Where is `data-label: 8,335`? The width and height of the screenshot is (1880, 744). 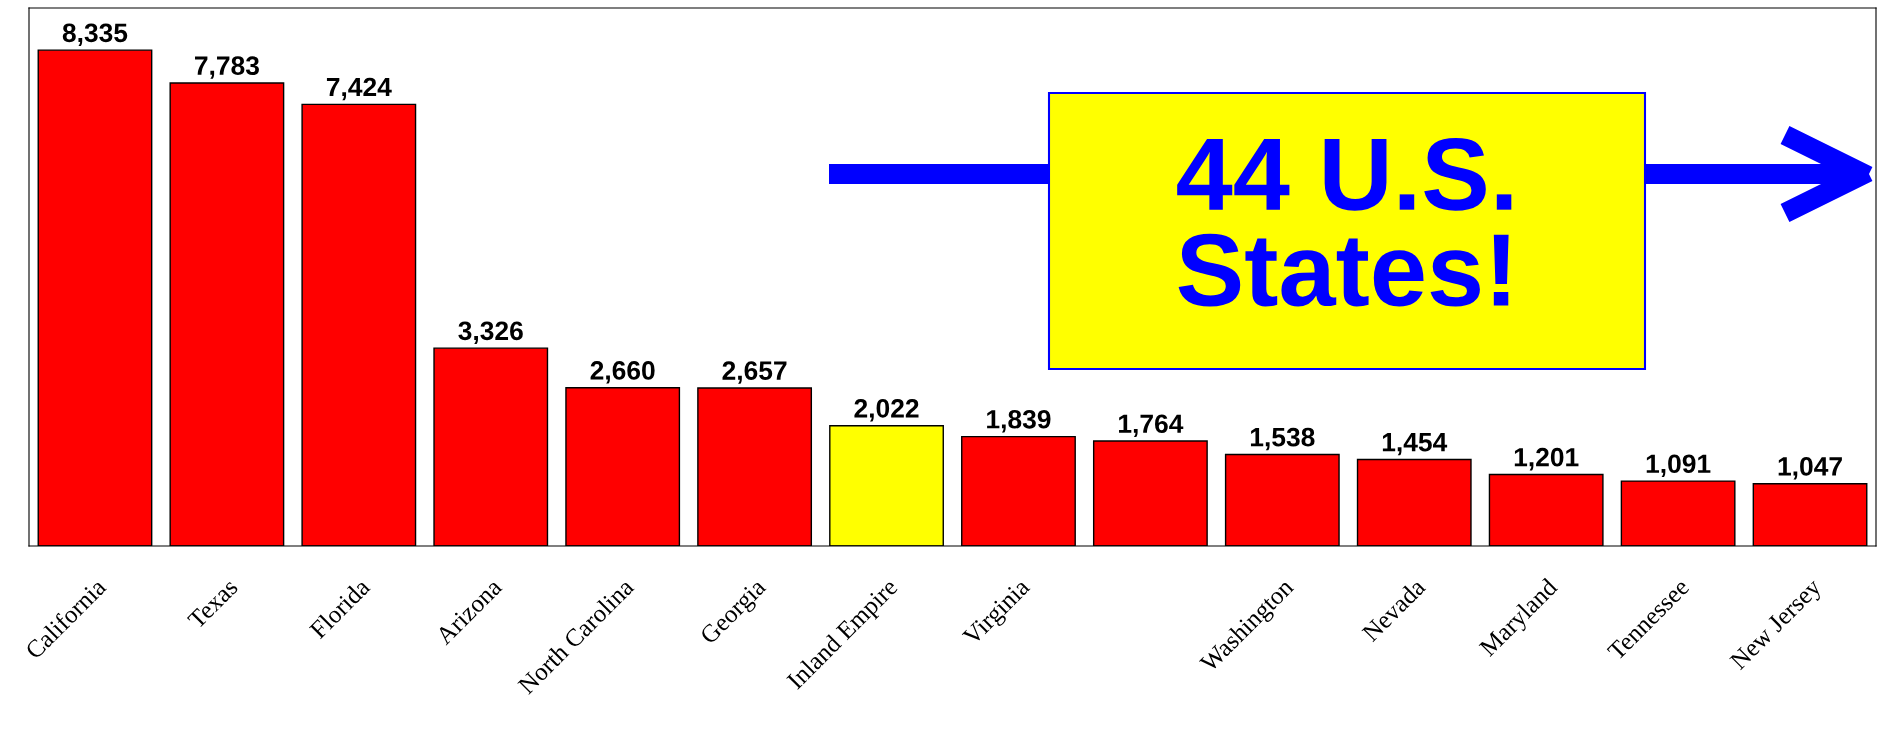
data-label: 8,335 is located at coordinates (95, 34).